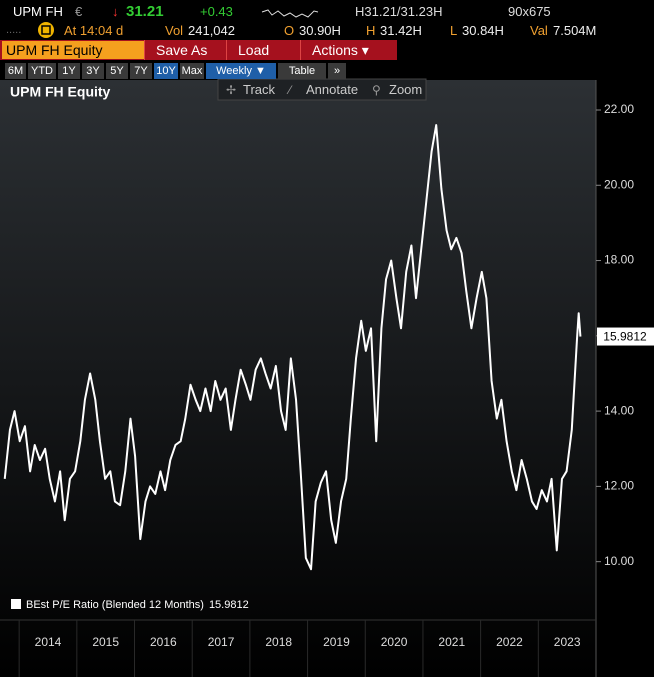 This screenshot has height=677, width=654. I want to click on more-button, so click(337, 71).